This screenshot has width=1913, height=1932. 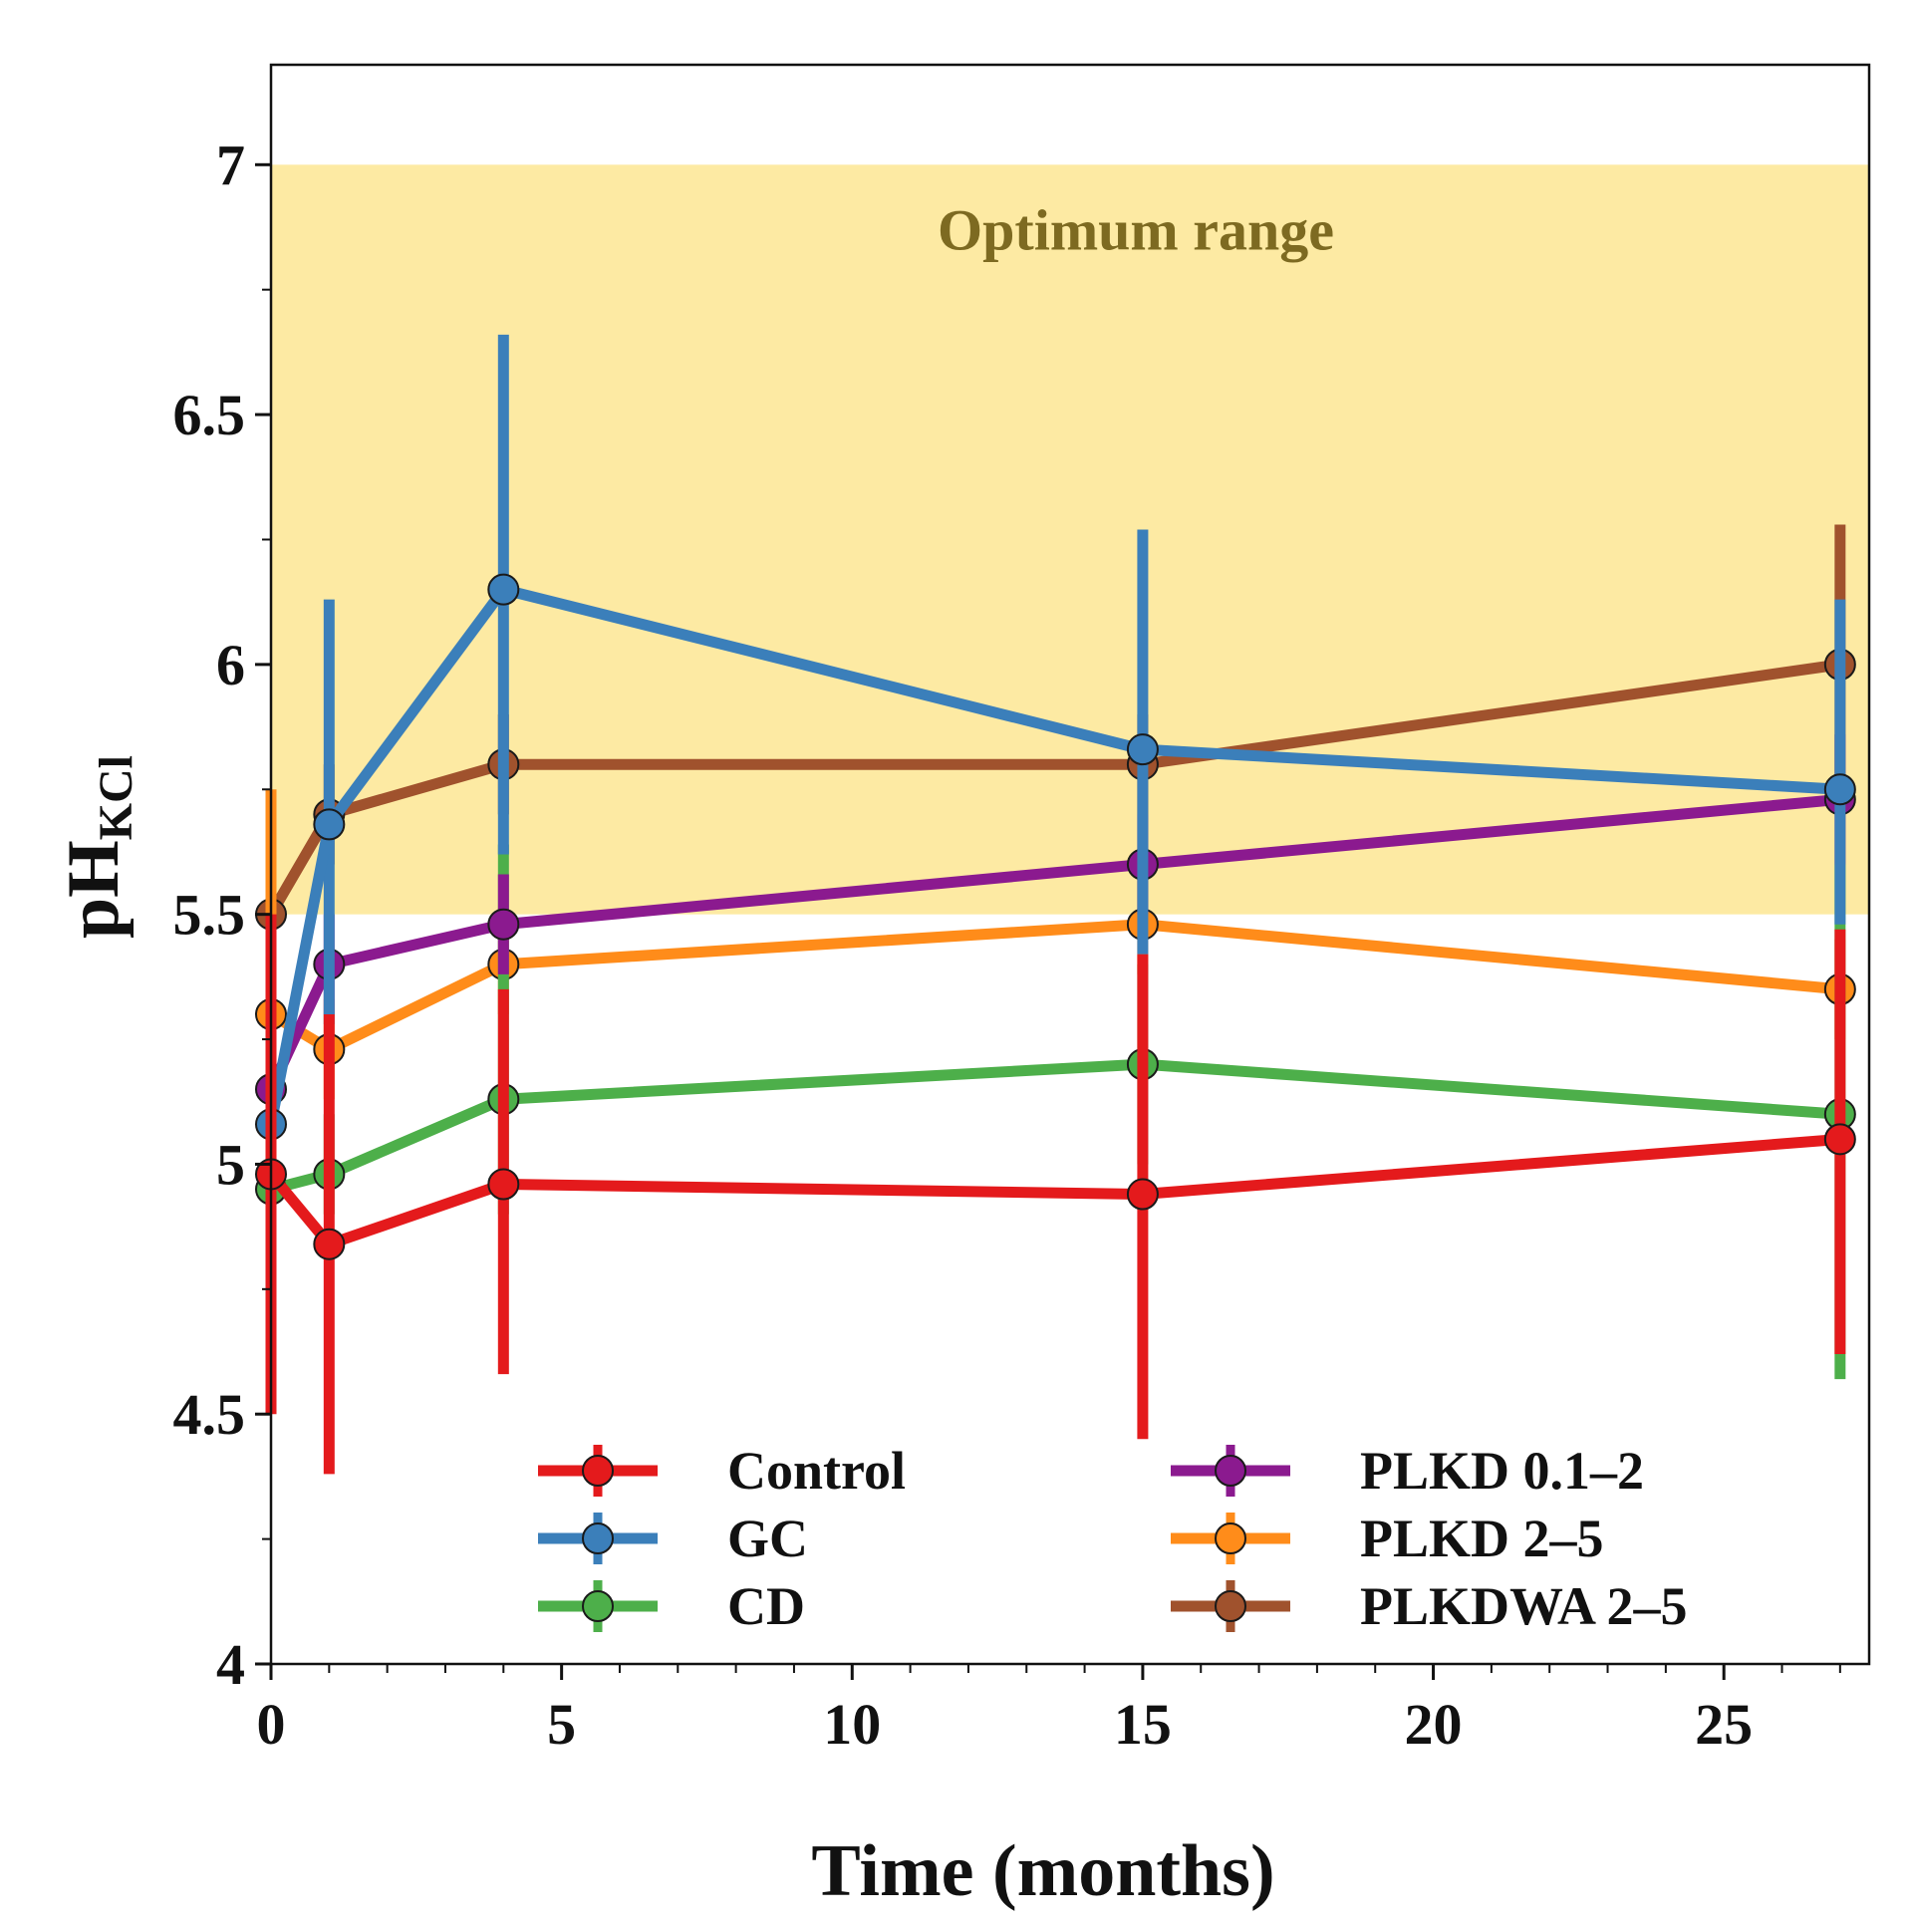 I want to click on legend-item-control: Control, so click(x=722, y=1471).